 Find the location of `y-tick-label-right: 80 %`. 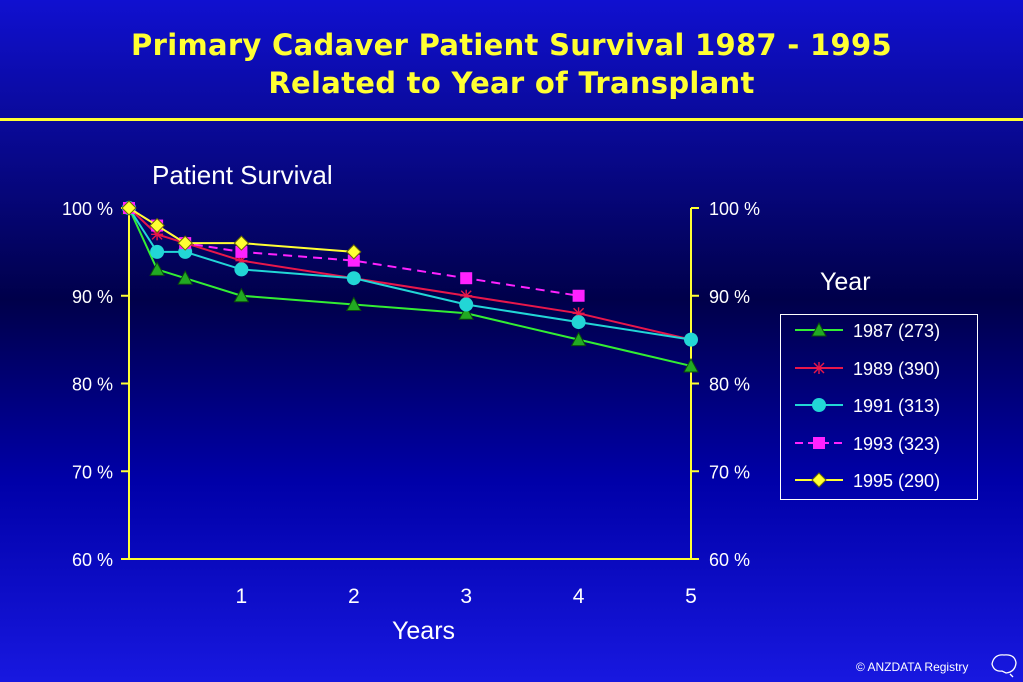

y-tick-label-right: 80 % is located at coordinates (729, 385).